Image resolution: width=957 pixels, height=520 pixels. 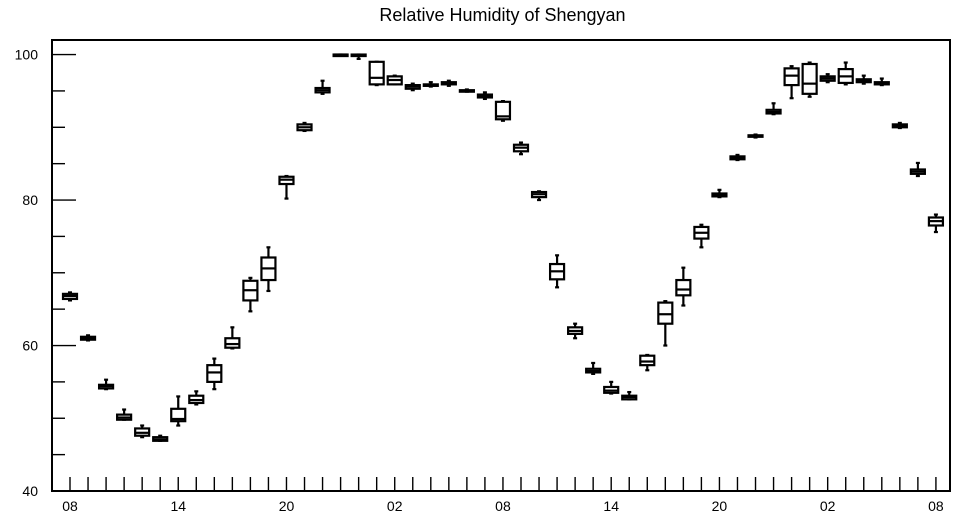 What do you see at coordinates (502, 15) in the screenshot?
I see `chart-title: Relative Humidity of Shengyan` at bounding box center [502, 15].